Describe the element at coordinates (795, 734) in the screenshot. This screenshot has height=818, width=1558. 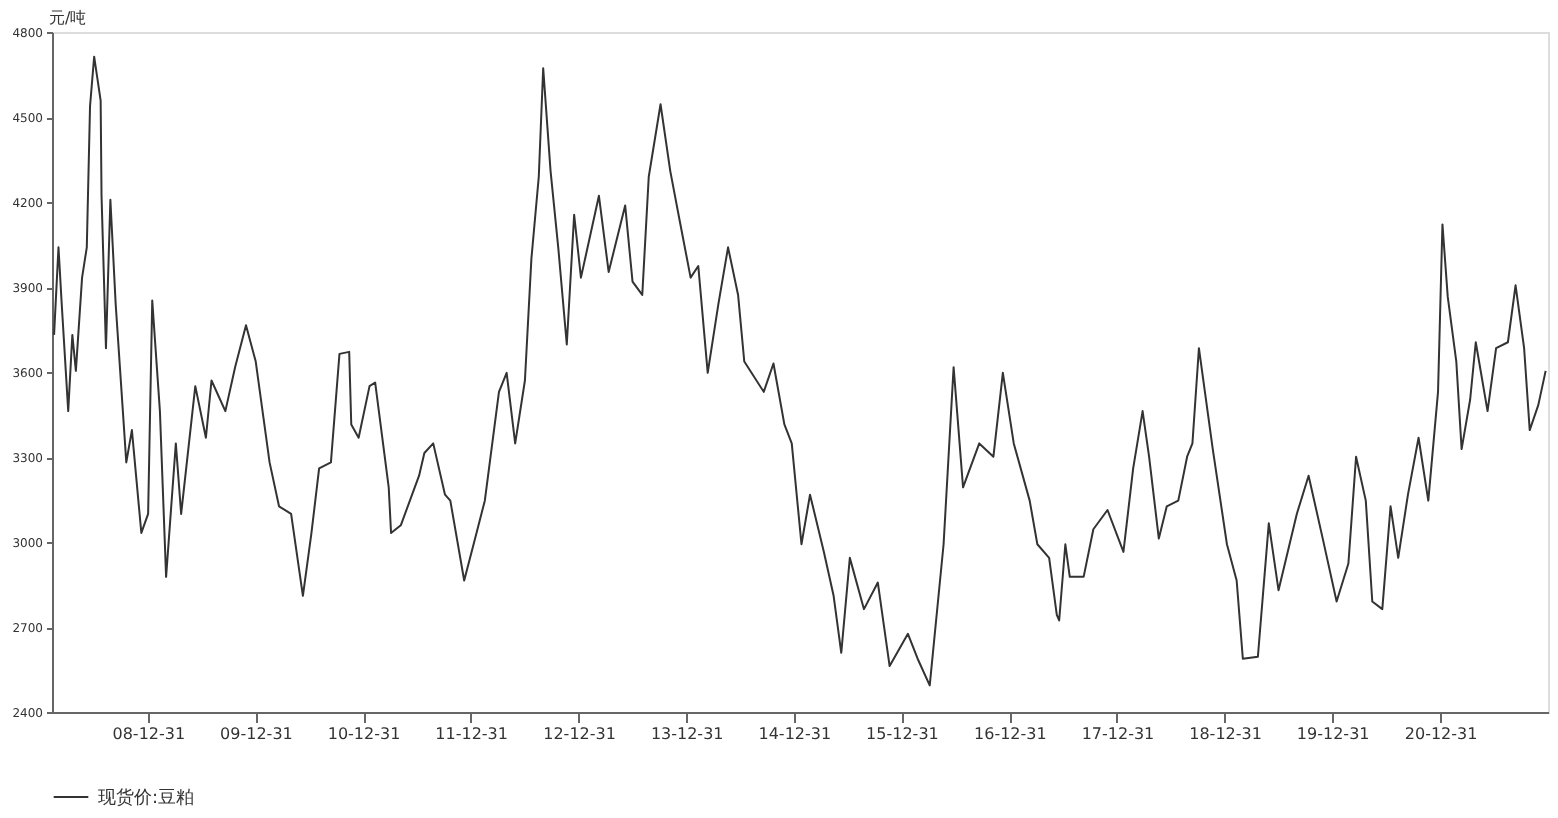
I see `x-tick-label: 14-12-31` at that location.